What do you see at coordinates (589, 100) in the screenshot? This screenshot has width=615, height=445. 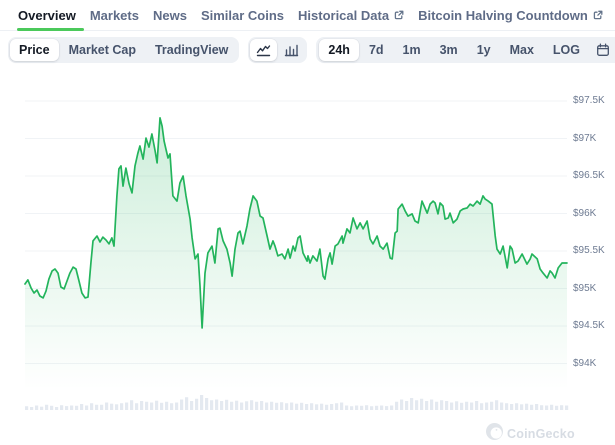 I see `y-axis-label: $97.5K` at bounding box center [589, 100].